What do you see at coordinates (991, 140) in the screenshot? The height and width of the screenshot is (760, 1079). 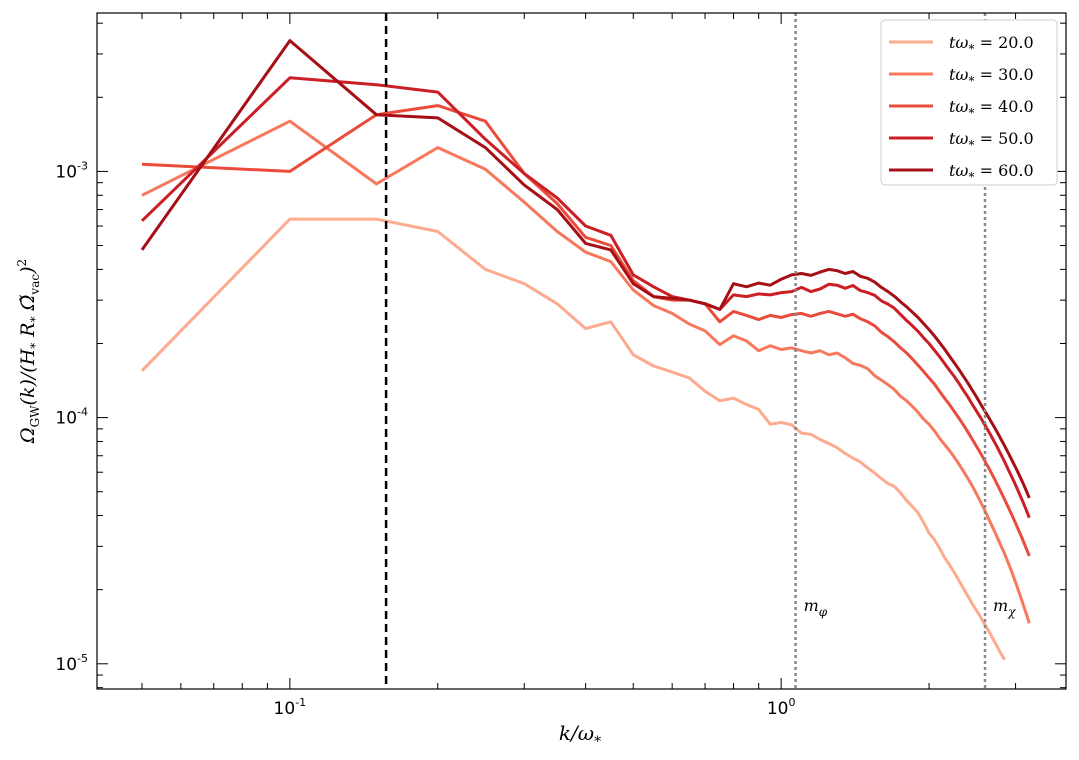 I see `legend-label: tω* = 50.0` at bounding box center [991, 140].